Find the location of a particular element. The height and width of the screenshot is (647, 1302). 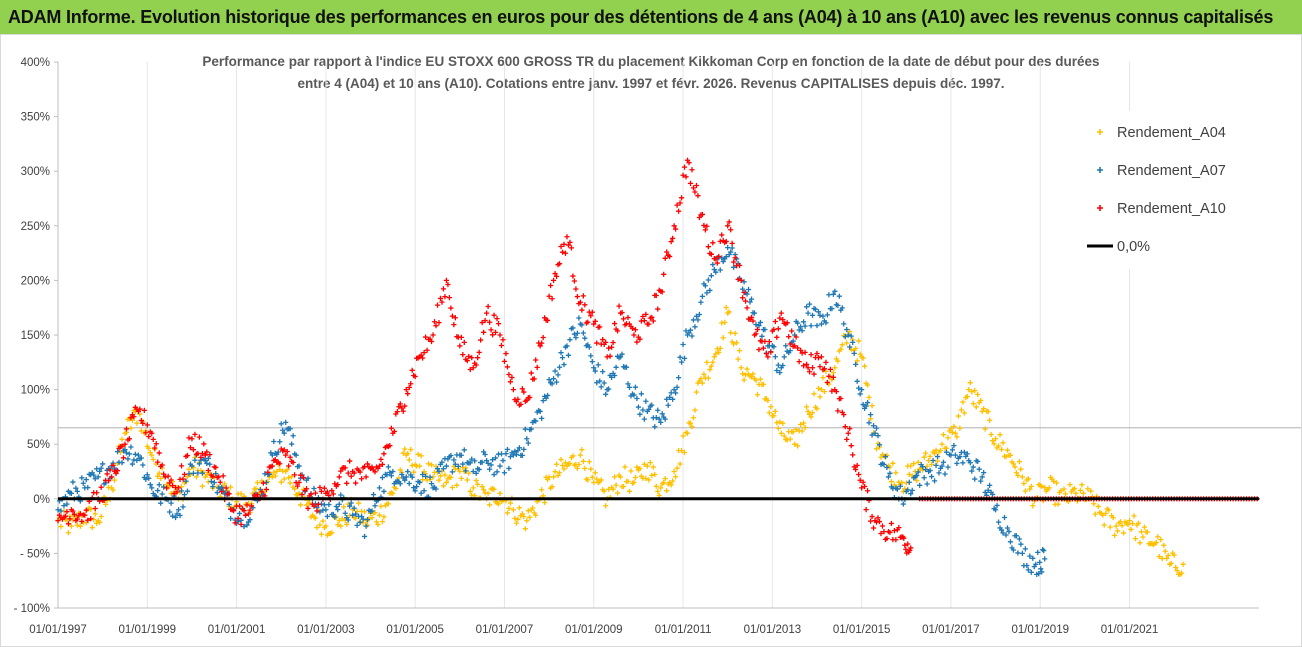

y-tick-label: 400% is located at coordinates (35, 63).